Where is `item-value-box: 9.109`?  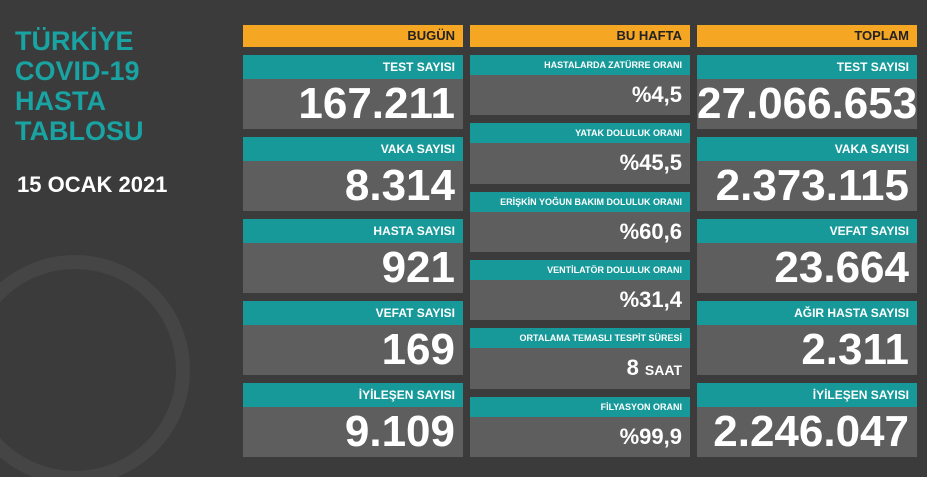
item-value-box: 9.109 is located at coordinates (353, 432).